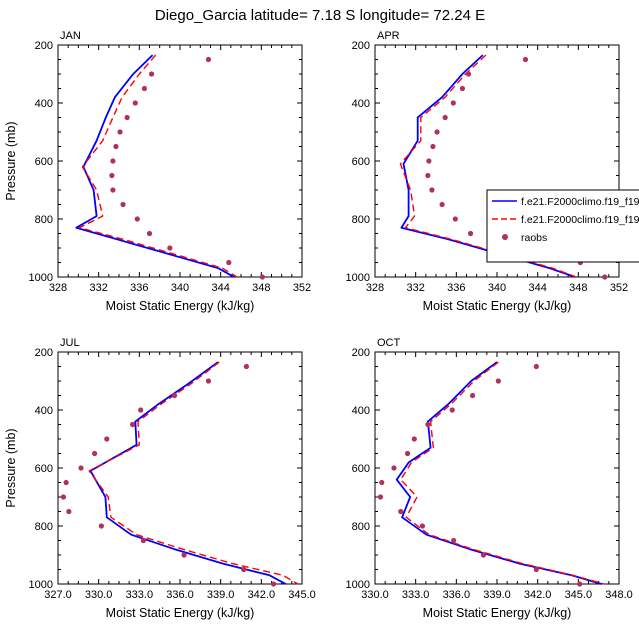 The image size is (639, 639). Describe the element at coordinates (538, 595) in the screenshot. I see `x-tick-label: 342.0` at that location.